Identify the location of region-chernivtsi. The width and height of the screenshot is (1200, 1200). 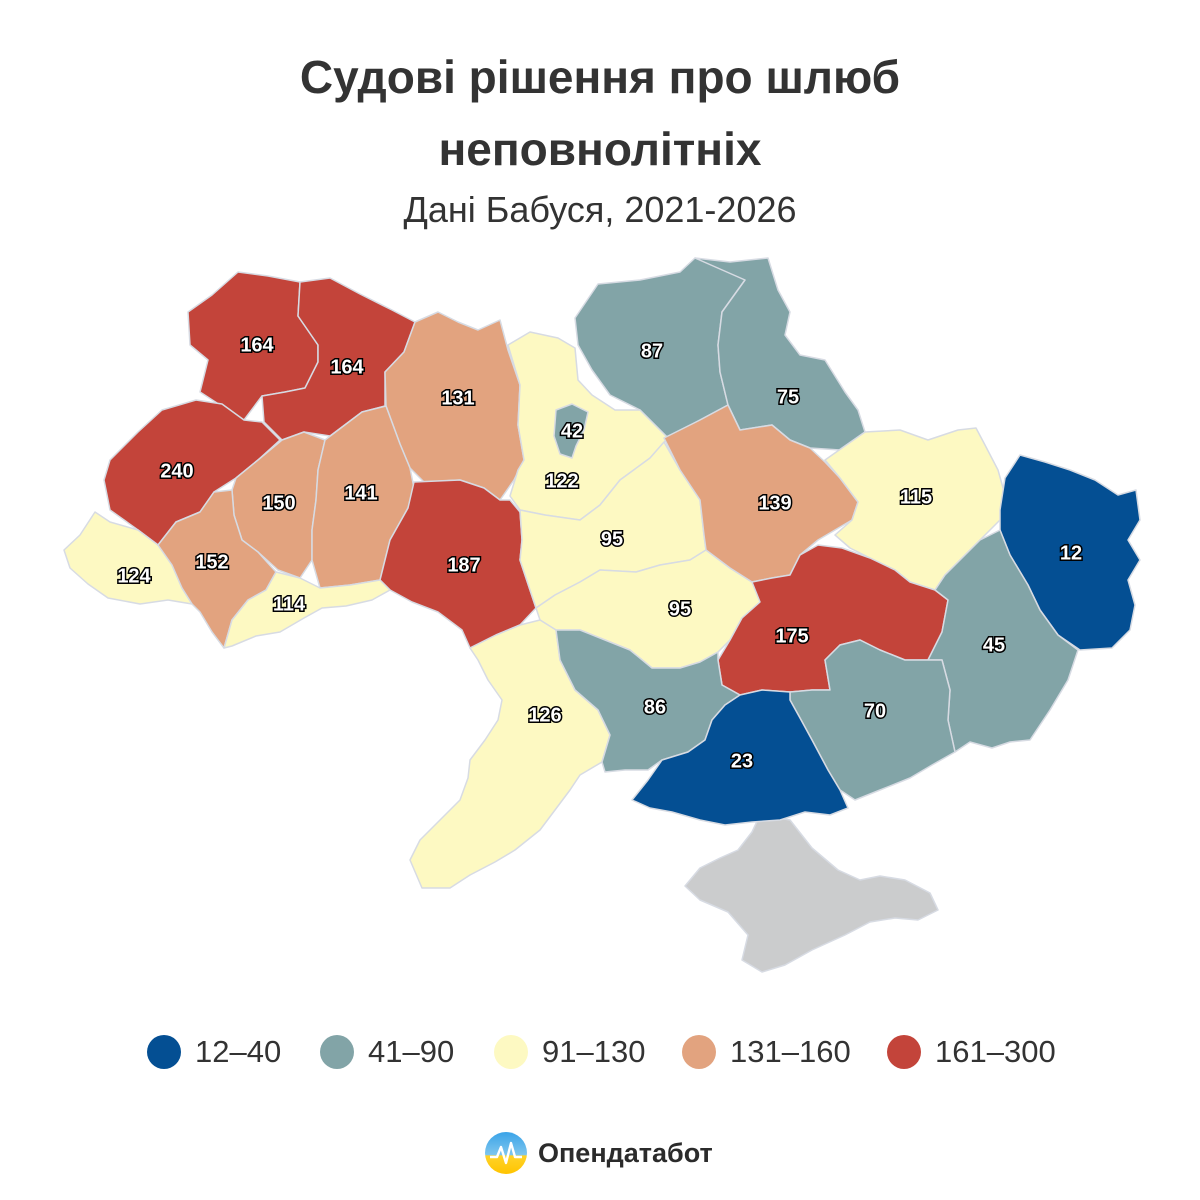
(307, 610).